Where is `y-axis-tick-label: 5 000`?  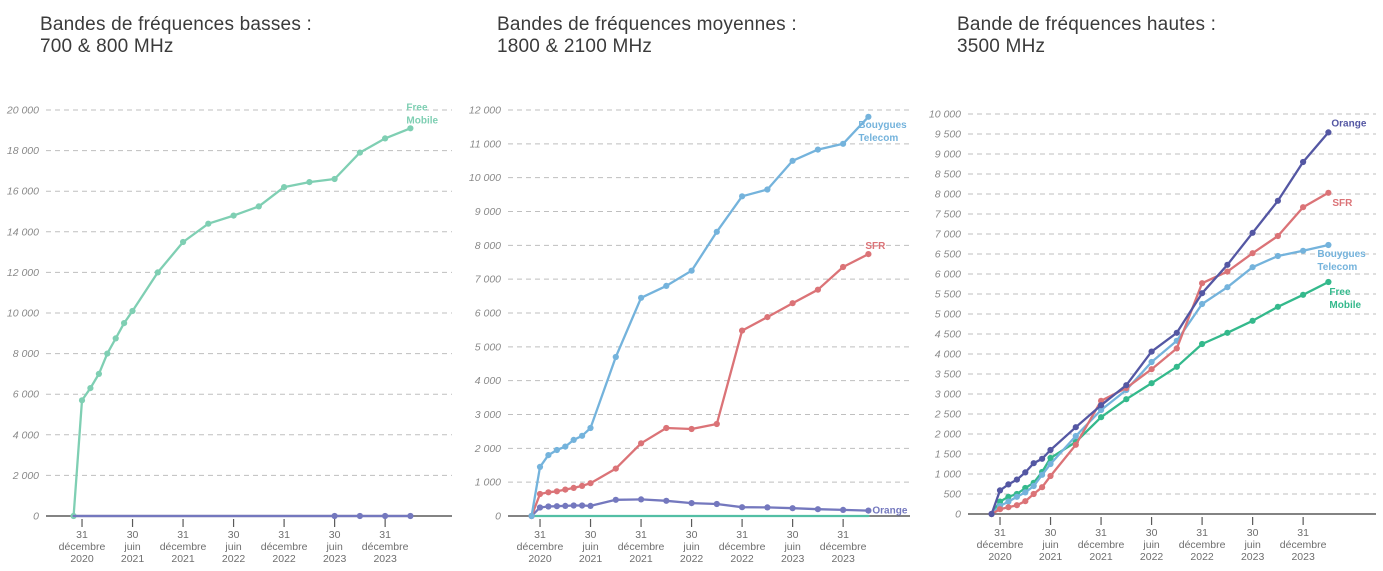
y-axis-tick-label: 5 000 is located at coordinates (488, 347).